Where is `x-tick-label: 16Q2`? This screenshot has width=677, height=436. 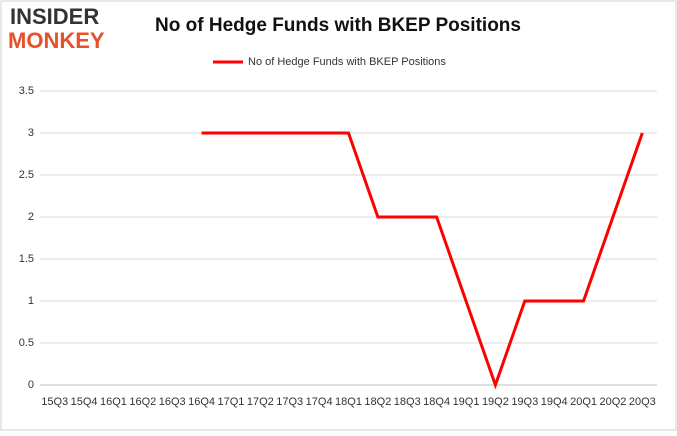 x-tick-label: 16Q2 is located at coordinates (142, 402).